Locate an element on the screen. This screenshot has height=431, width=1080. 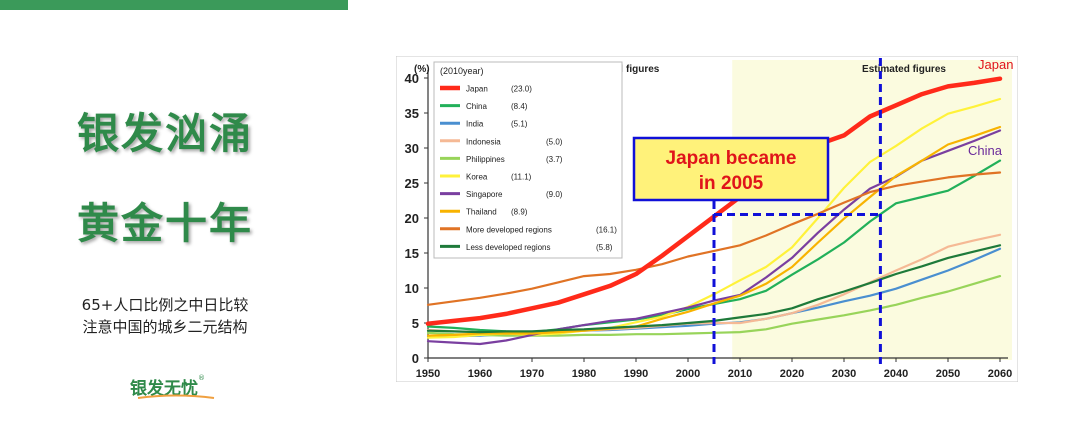
y-tick-label: 30 is located at coordinates (412, 148).